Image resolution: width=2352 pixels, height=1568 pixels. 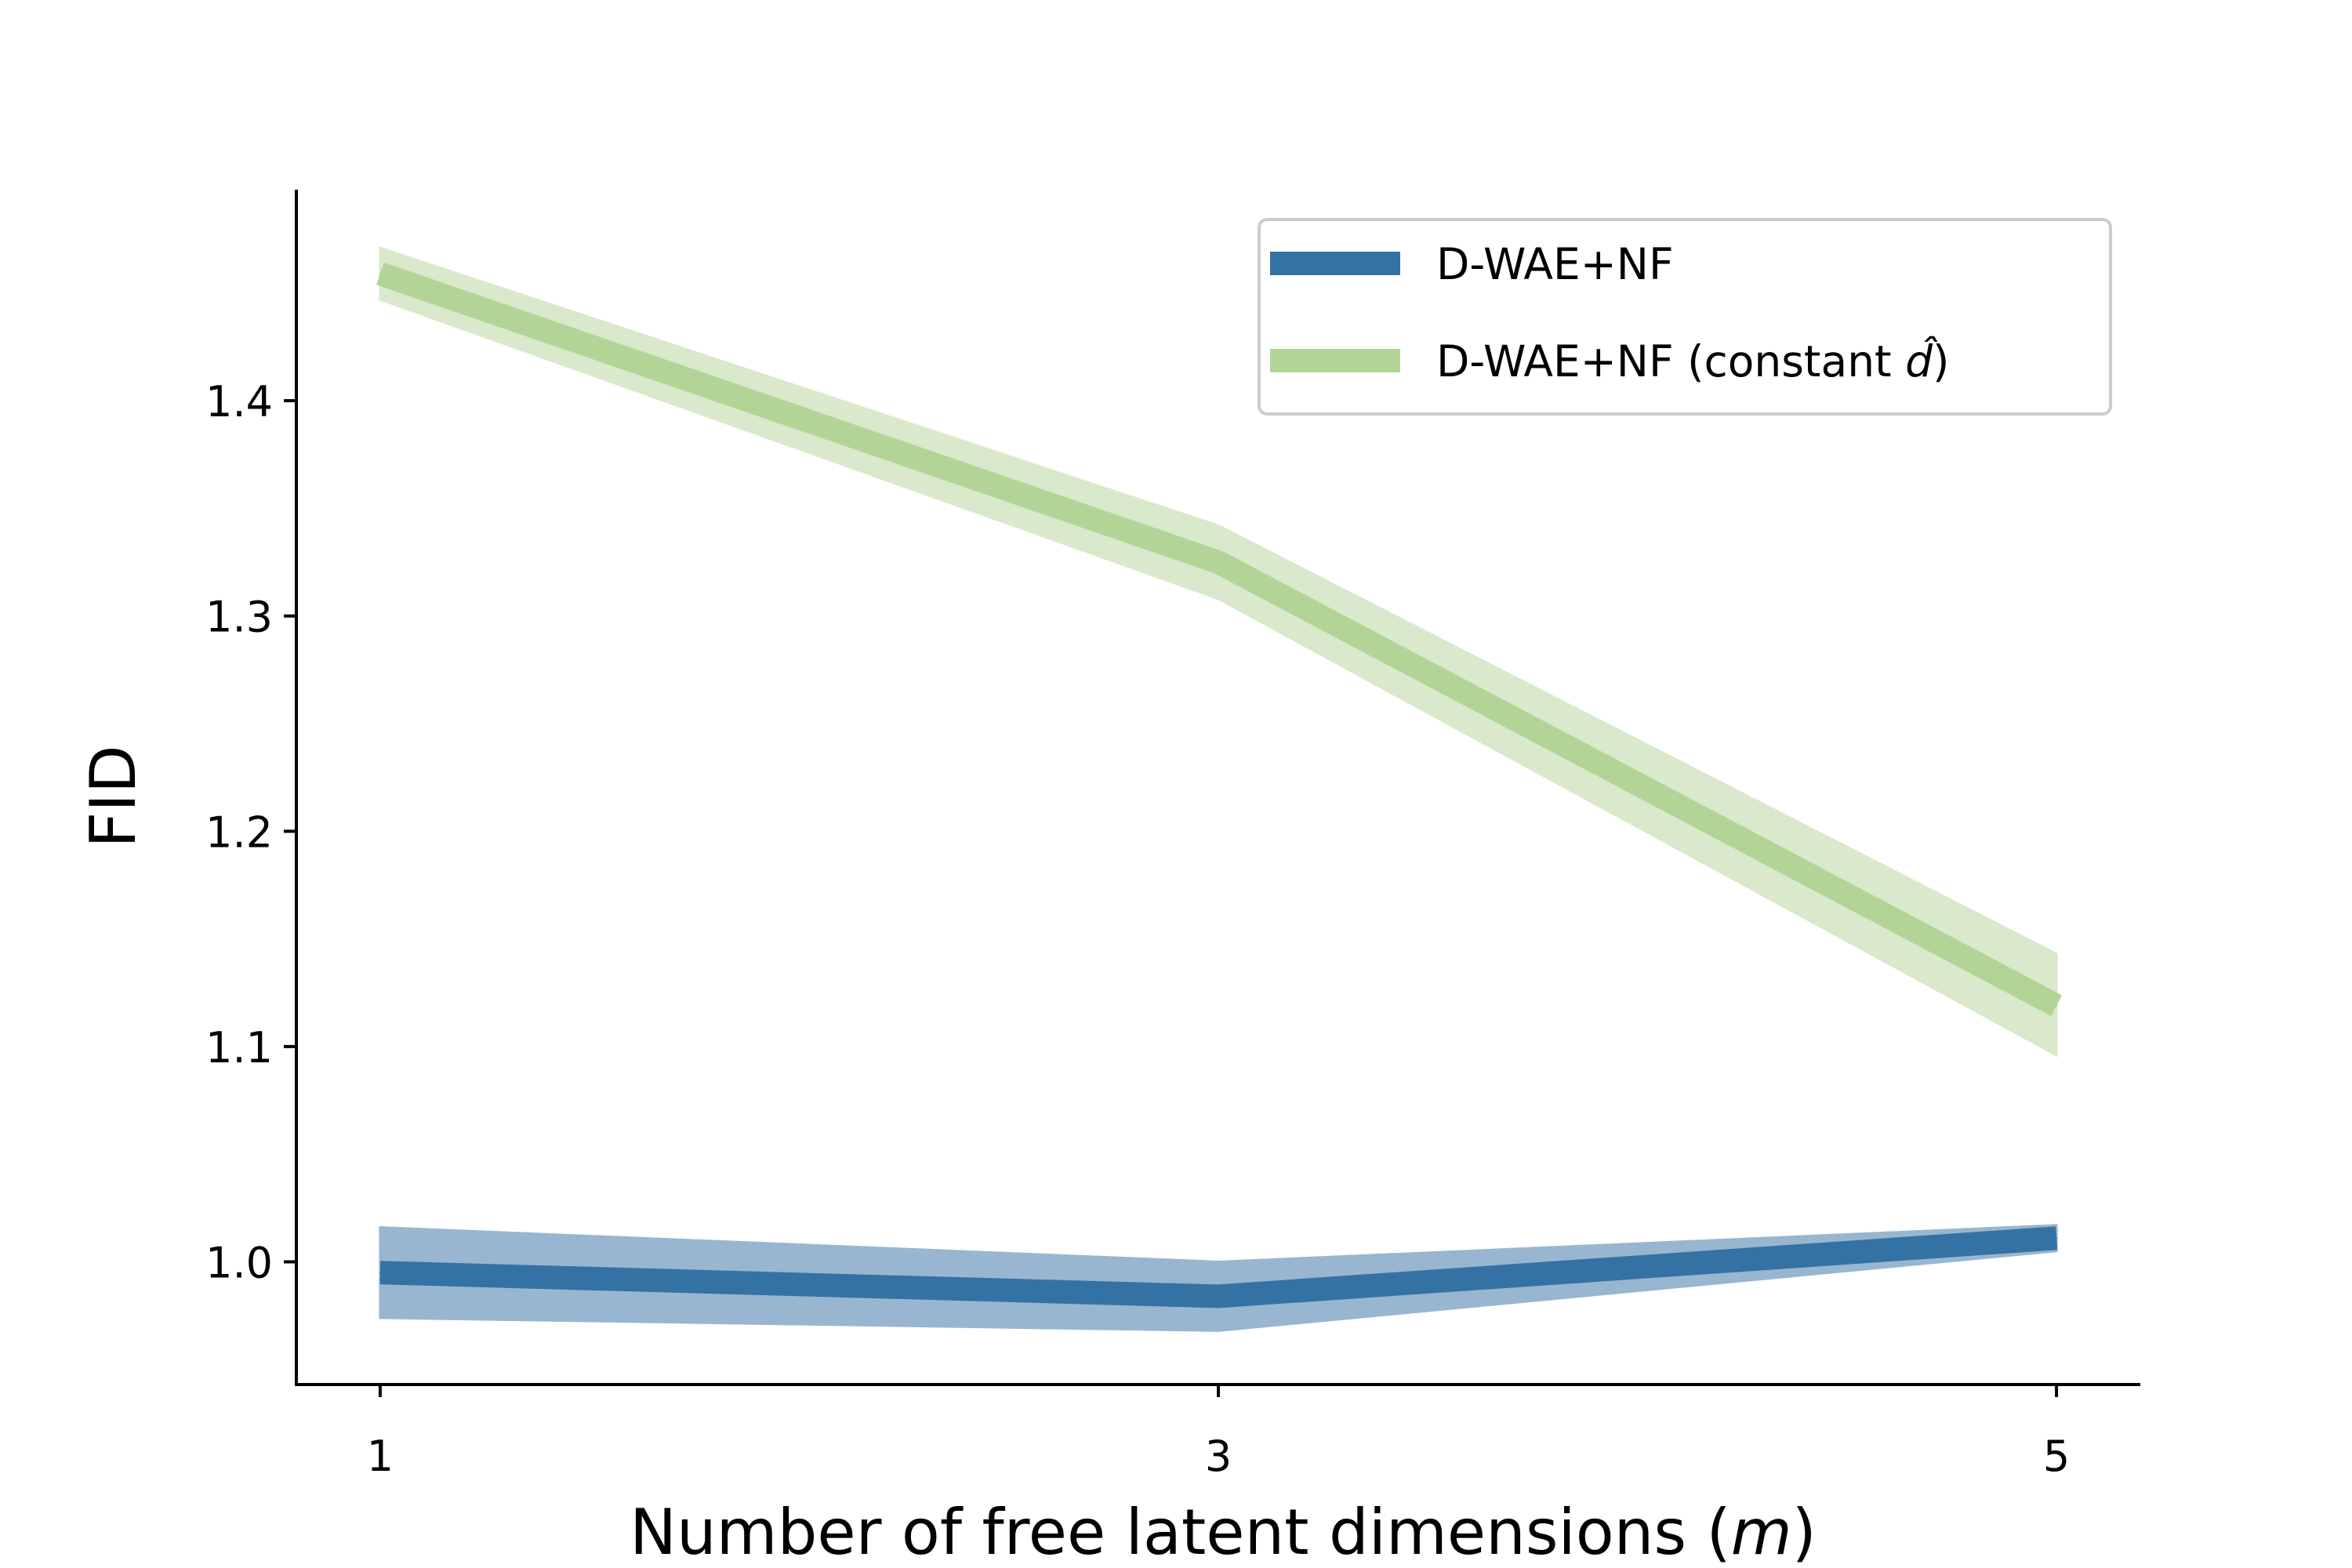 I want to click on legend: D-WAE+NF D-WAE+NF (constant d̂), so click(x=1685, y=317).